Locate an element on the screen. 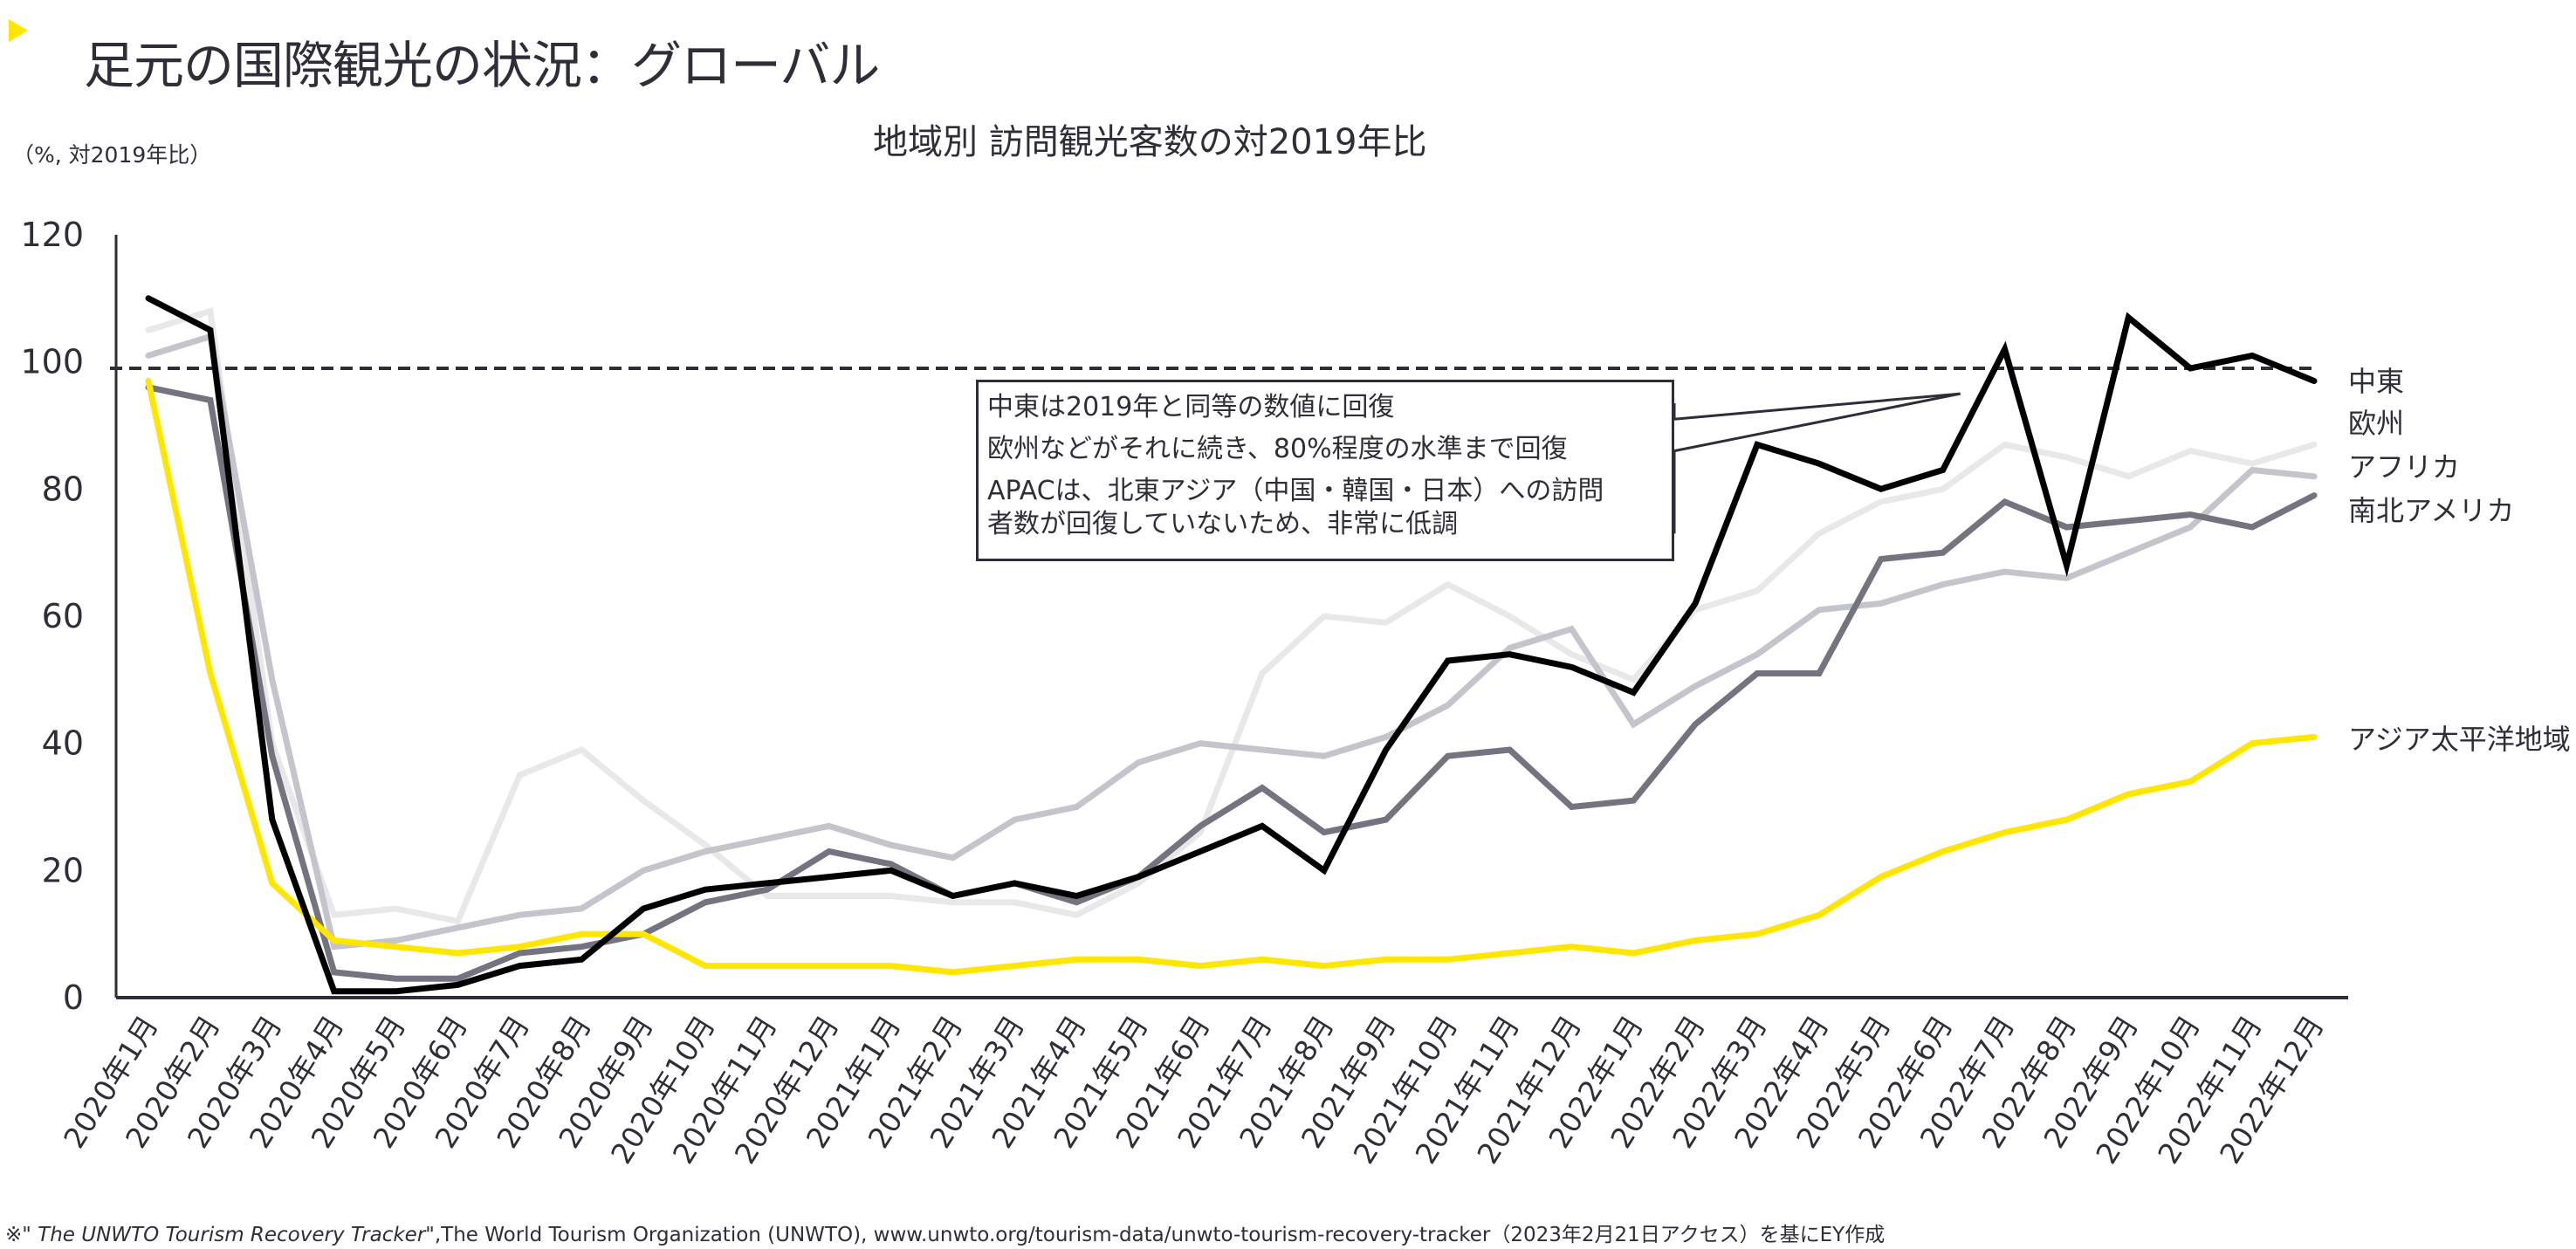  annotation-line-middle-east: 中東は2019年と同等の数値に回復 is located at coordinates (1191, 407).